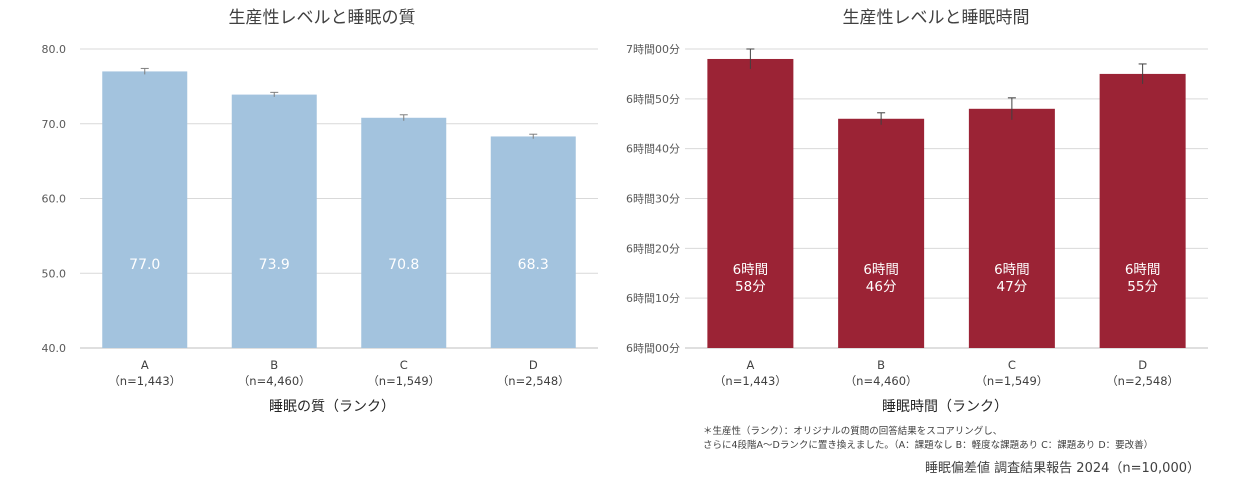 This screenshot has width=1253, height=494. Describe the element at coordinates (750, 287) in the screenshot. I see `value-label: 58分` at that location.